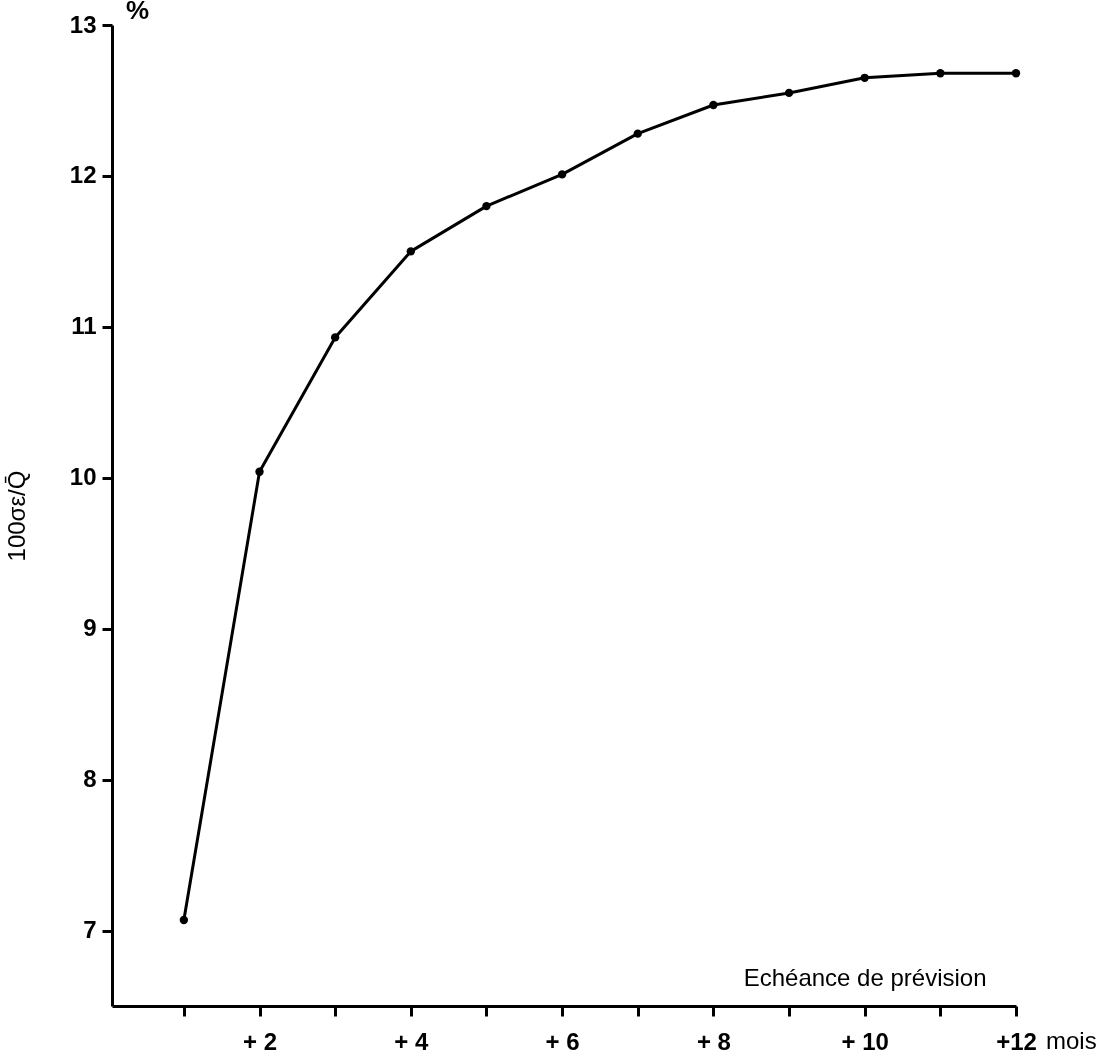 The width and height of the screenshot is (1096, 1050). I want to click on y-tick-label: 11, so click(84, 326).